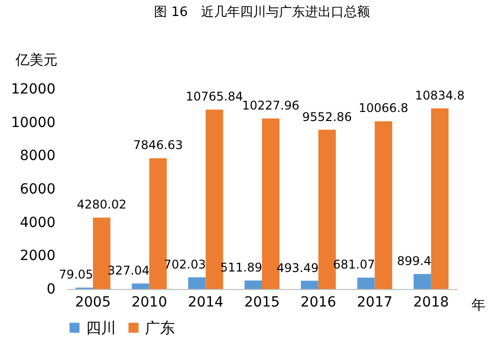  Describe the element at coordinates (33, 122) in the screenshot. I see `y-tick-label: 10000` at that location.